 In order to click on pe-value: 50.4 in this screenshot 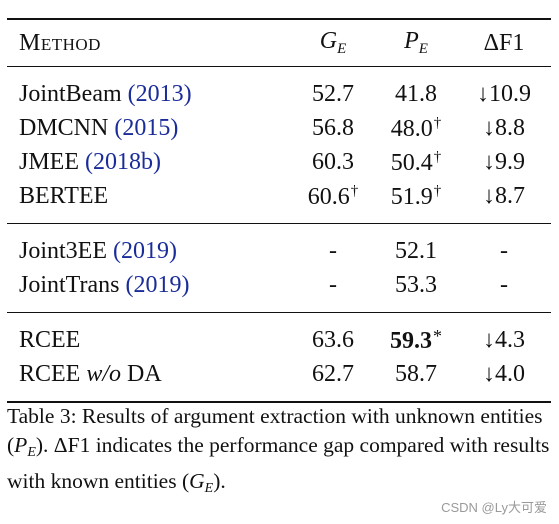, I will do `click(411, 162)`.